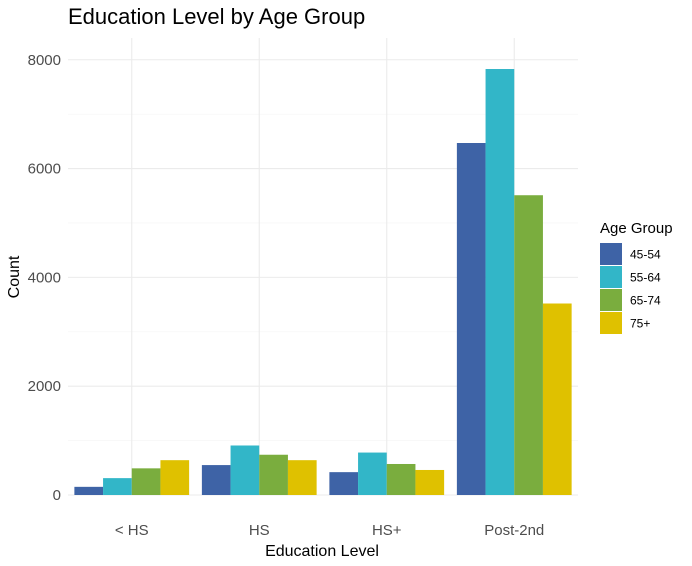  What do you see at coordinates (216, 16) in the screenshot?
I see `chart-title: Education Level by Age Group` at bounding box center [216, 16].